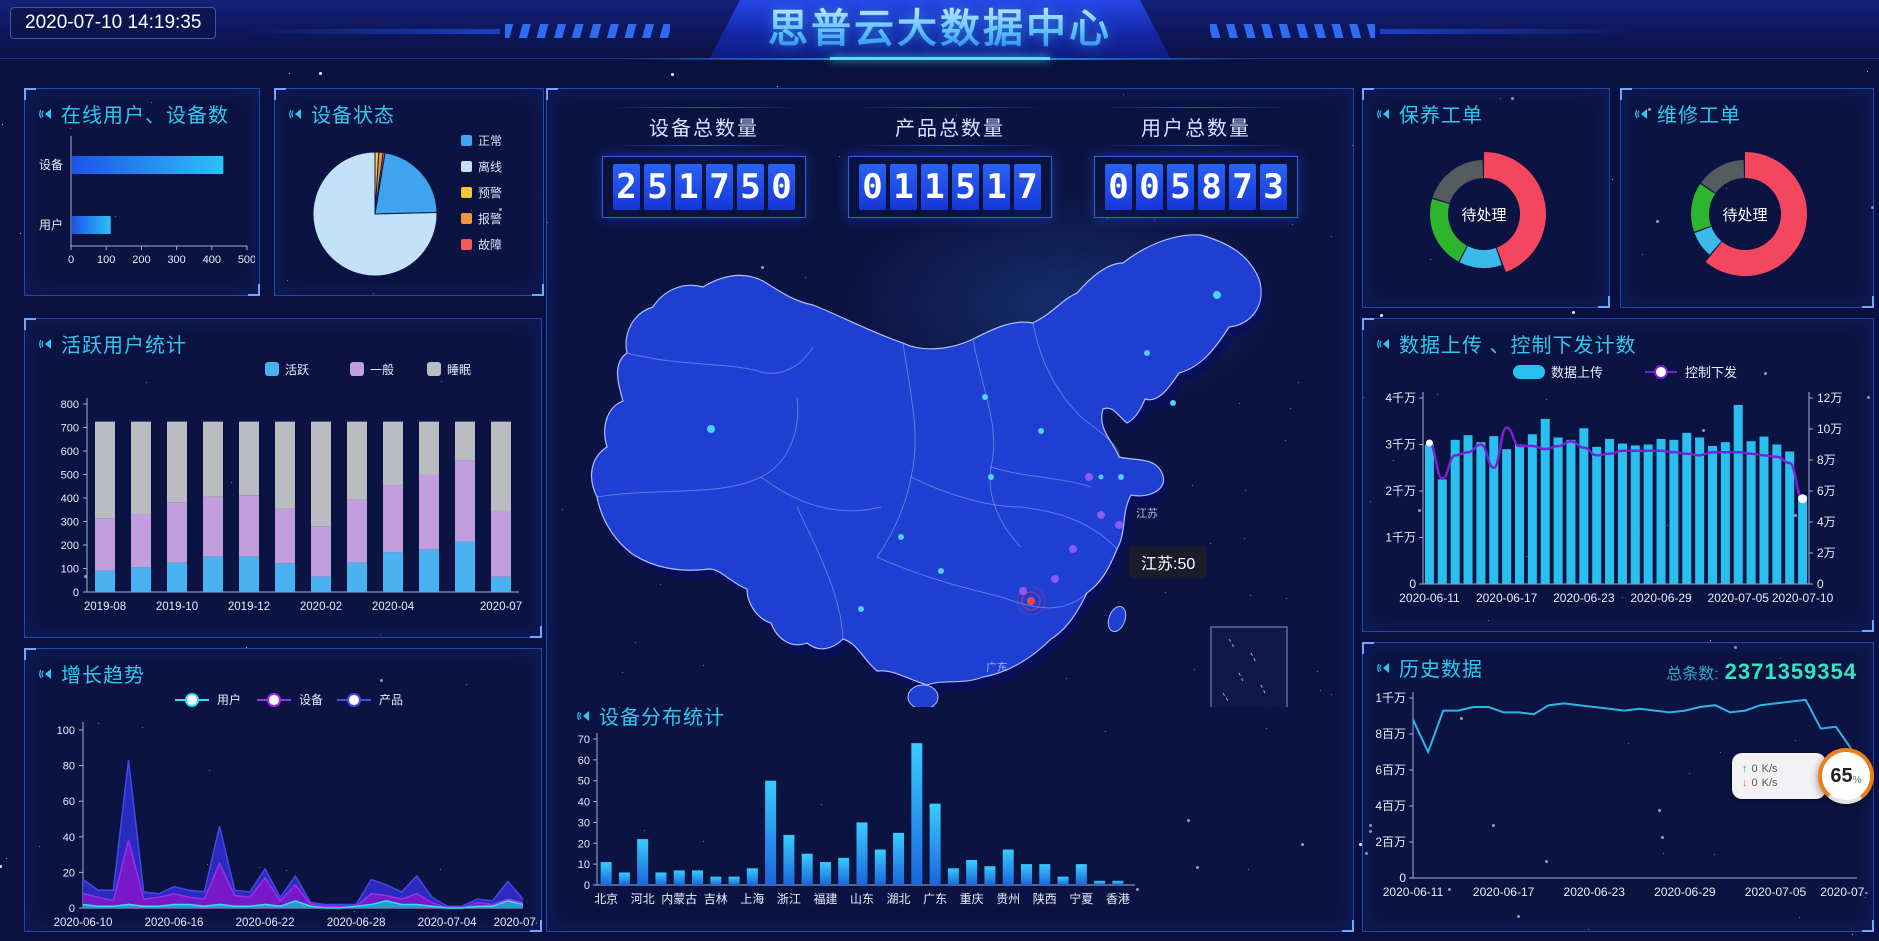 The height and width of the screenshot is (941, 1879). I want to click on svg-text: 6万, so click(1826, 491).